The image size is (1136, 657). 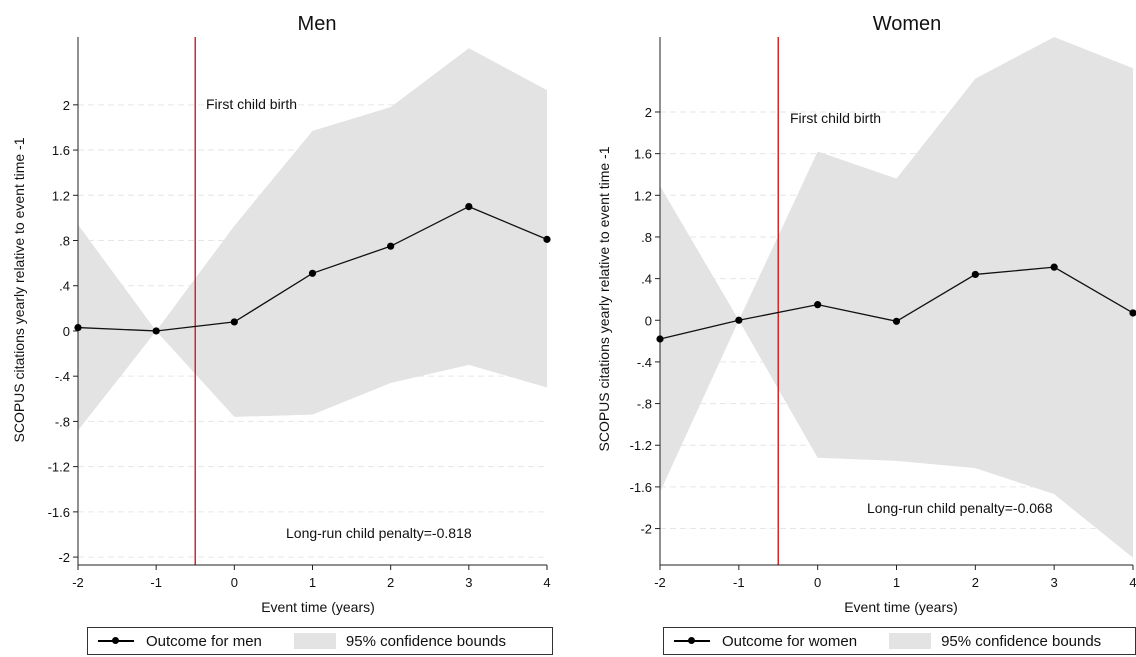 I want to click on legend-label-outcome: Outcome for women, so click(x=790, y=641).